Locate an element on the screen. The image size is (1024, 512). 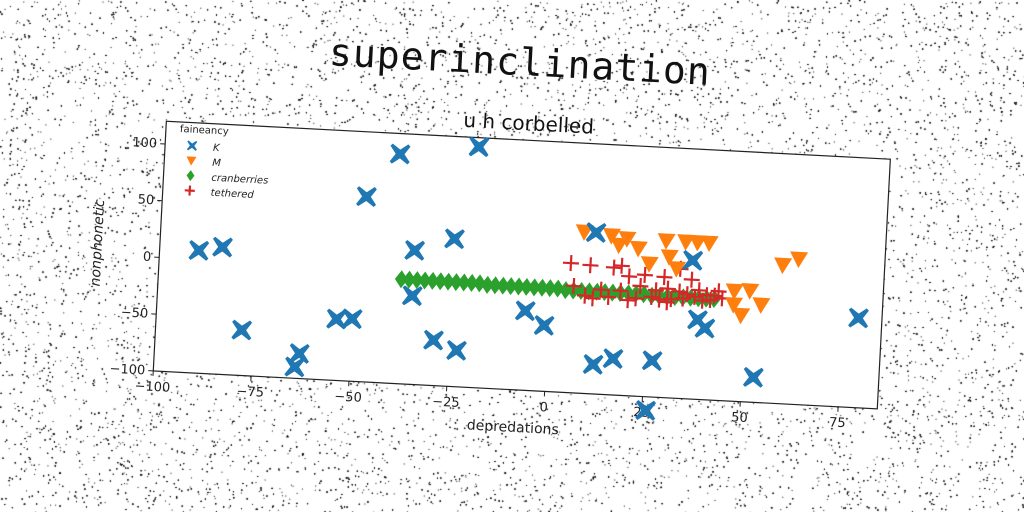
x-tick-label: −100 is located at coordinates (152, 387).